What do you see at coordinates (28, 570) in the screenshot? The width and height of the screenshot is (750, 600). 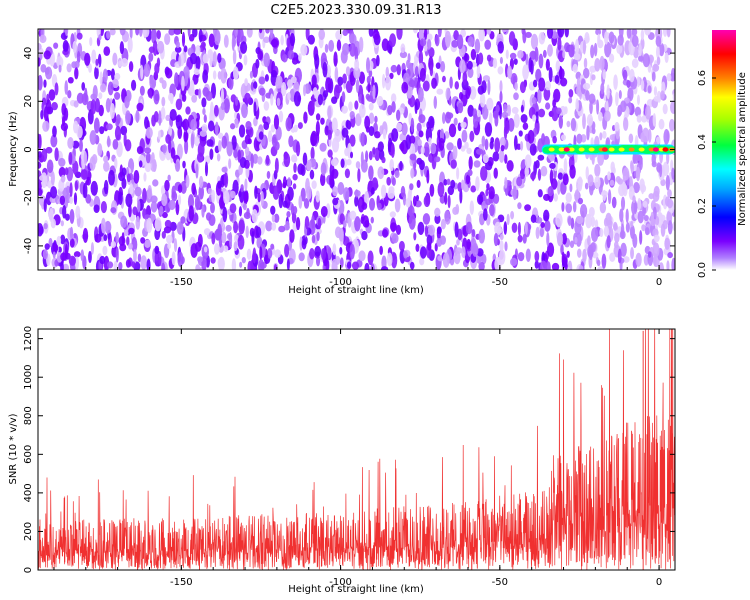 I see `y-tick-label: 0` at bounding box center [28, 570].